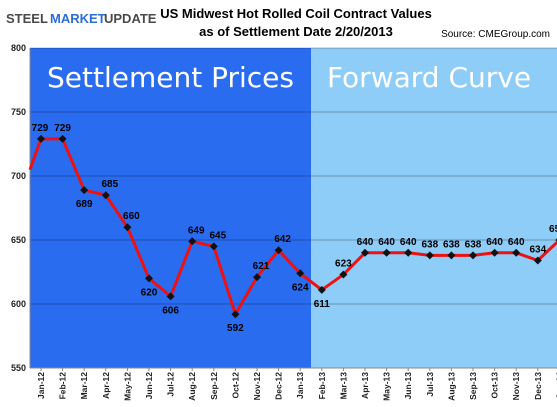 This screenshot has height=407, width=557. What do you see at coordinates (322, 304) in the screenshot?
I see `data-label: 611` at bounding box center [322, 304].